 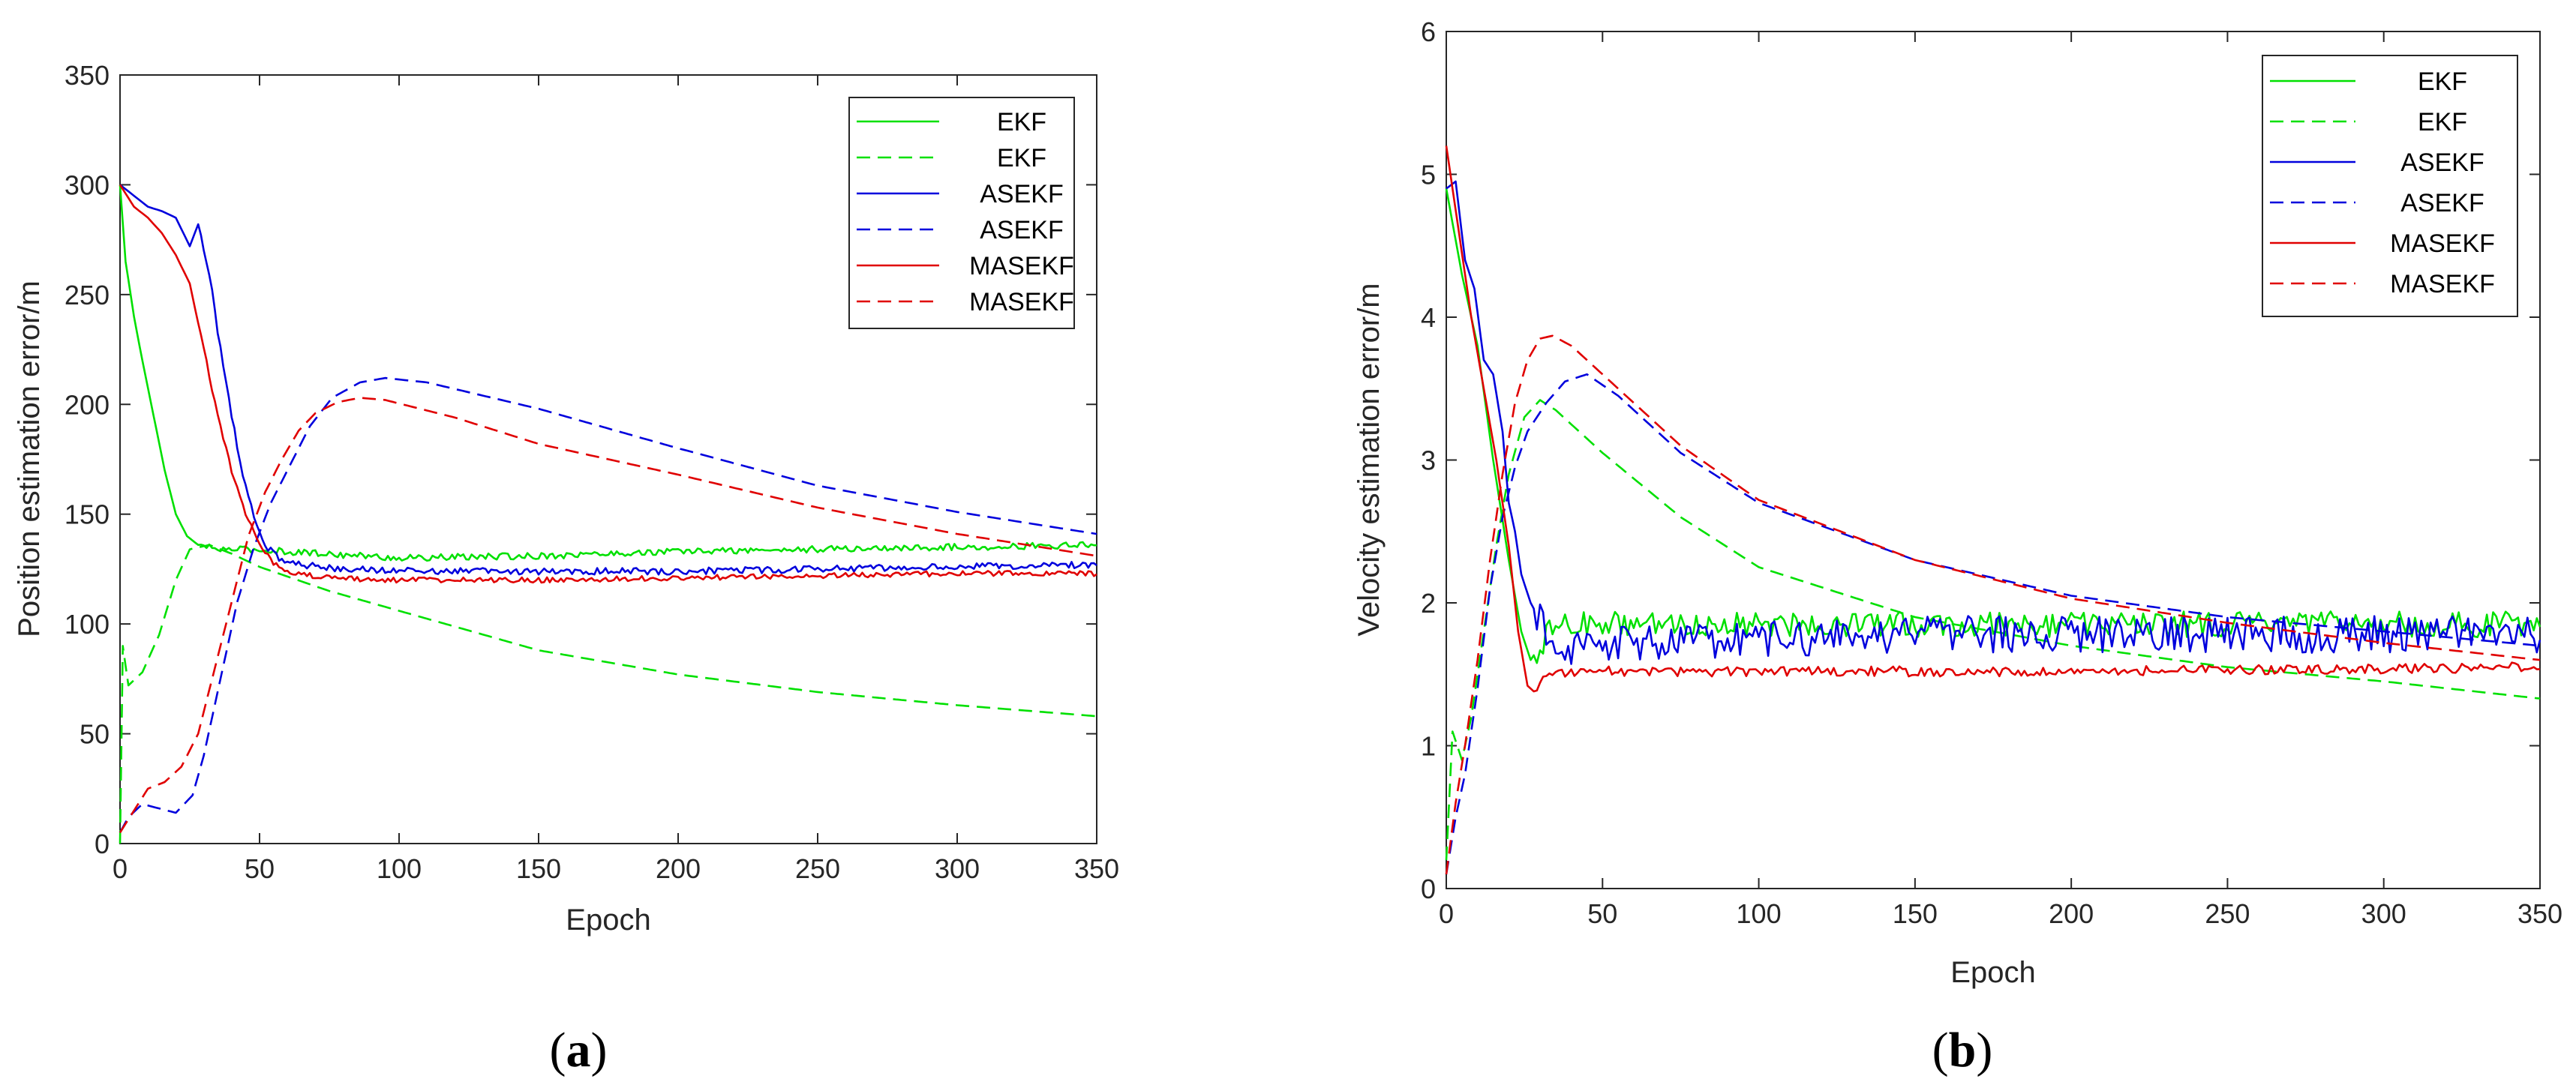 I want to click on series-line-asekf-solid-a, so click(x=608, y=380).